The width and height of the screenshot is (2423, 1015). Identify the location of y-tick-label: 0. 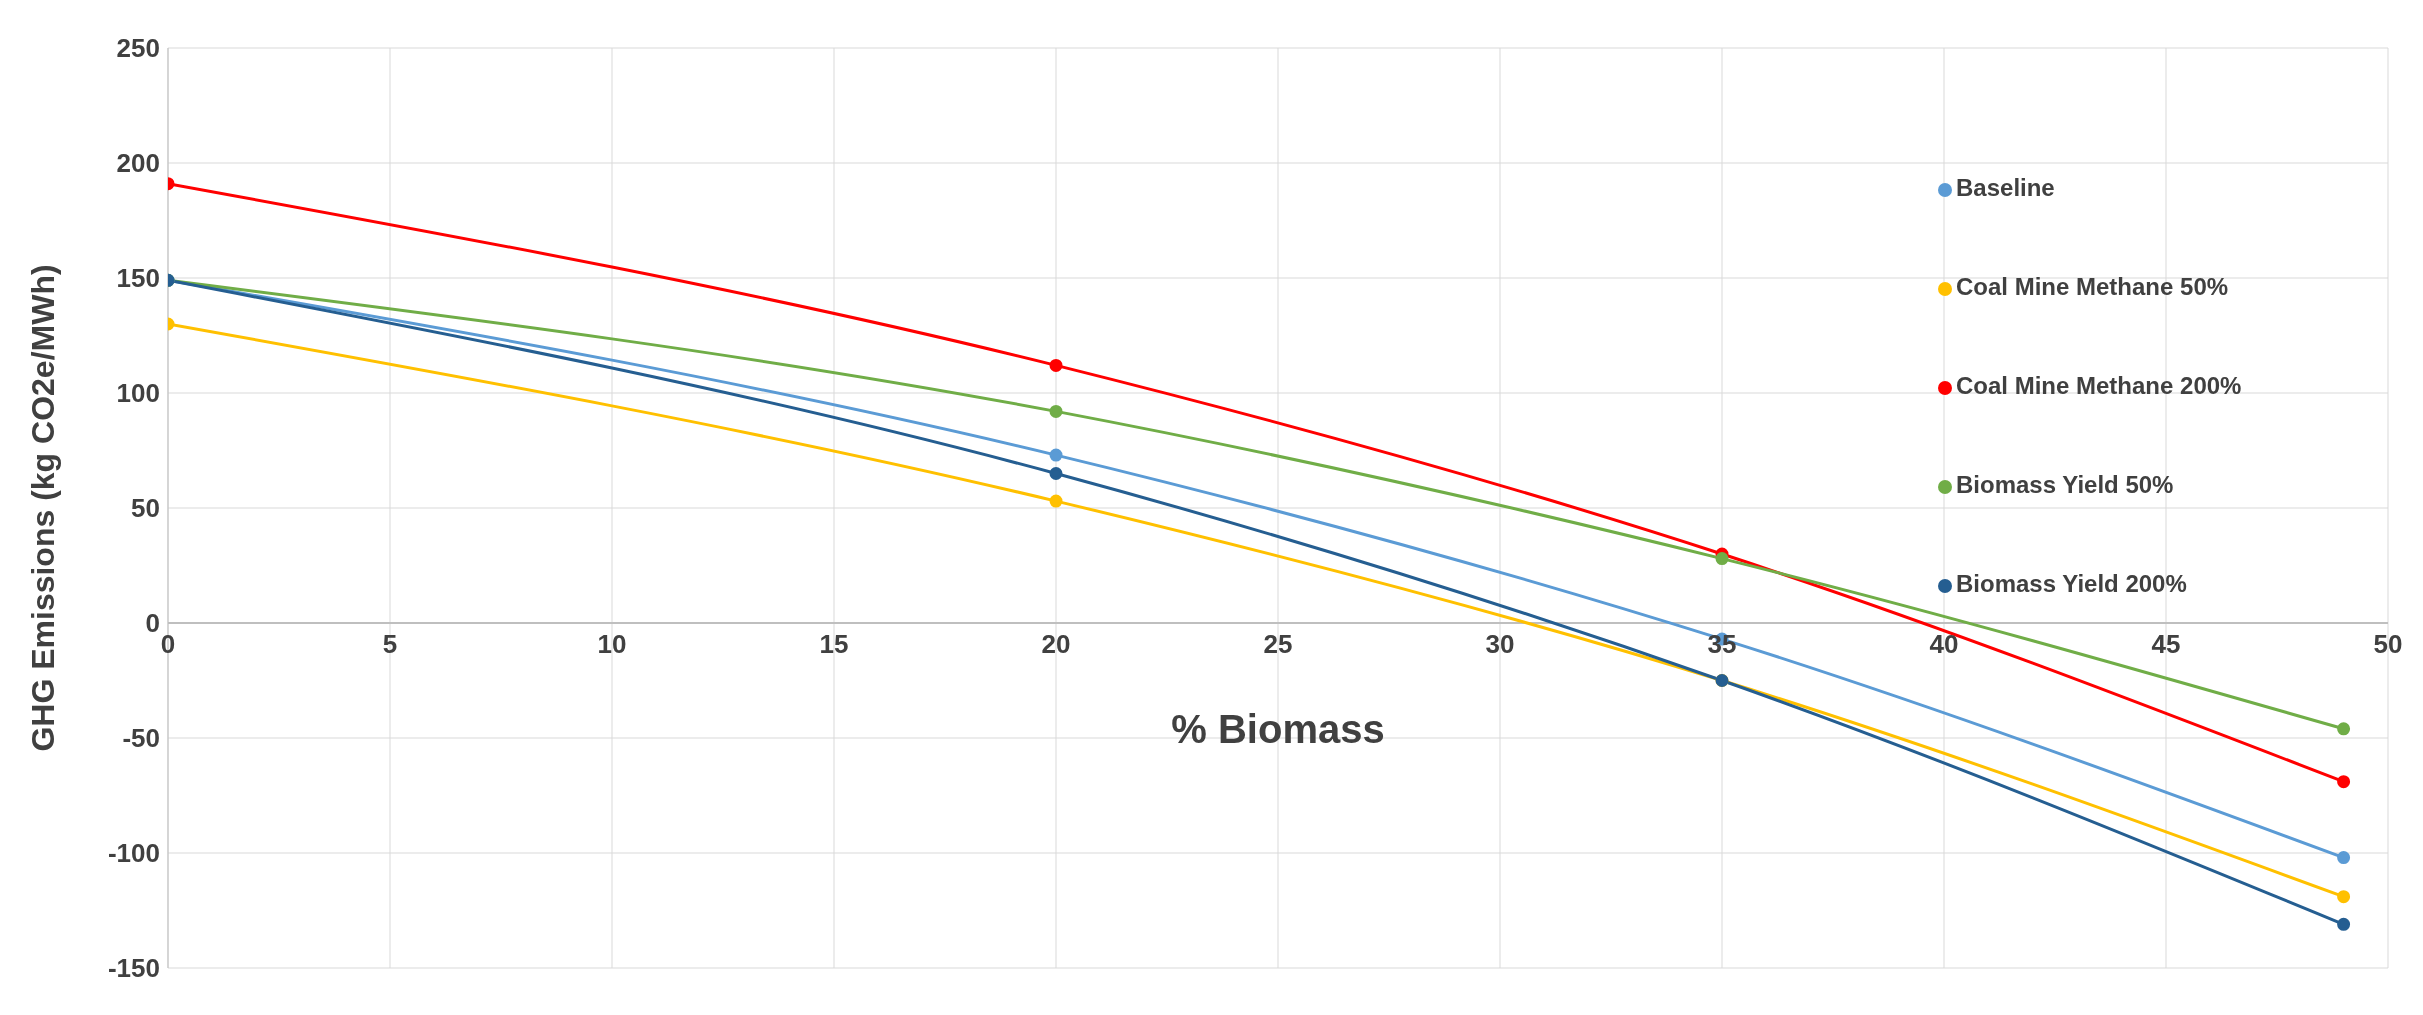
(152, 623).